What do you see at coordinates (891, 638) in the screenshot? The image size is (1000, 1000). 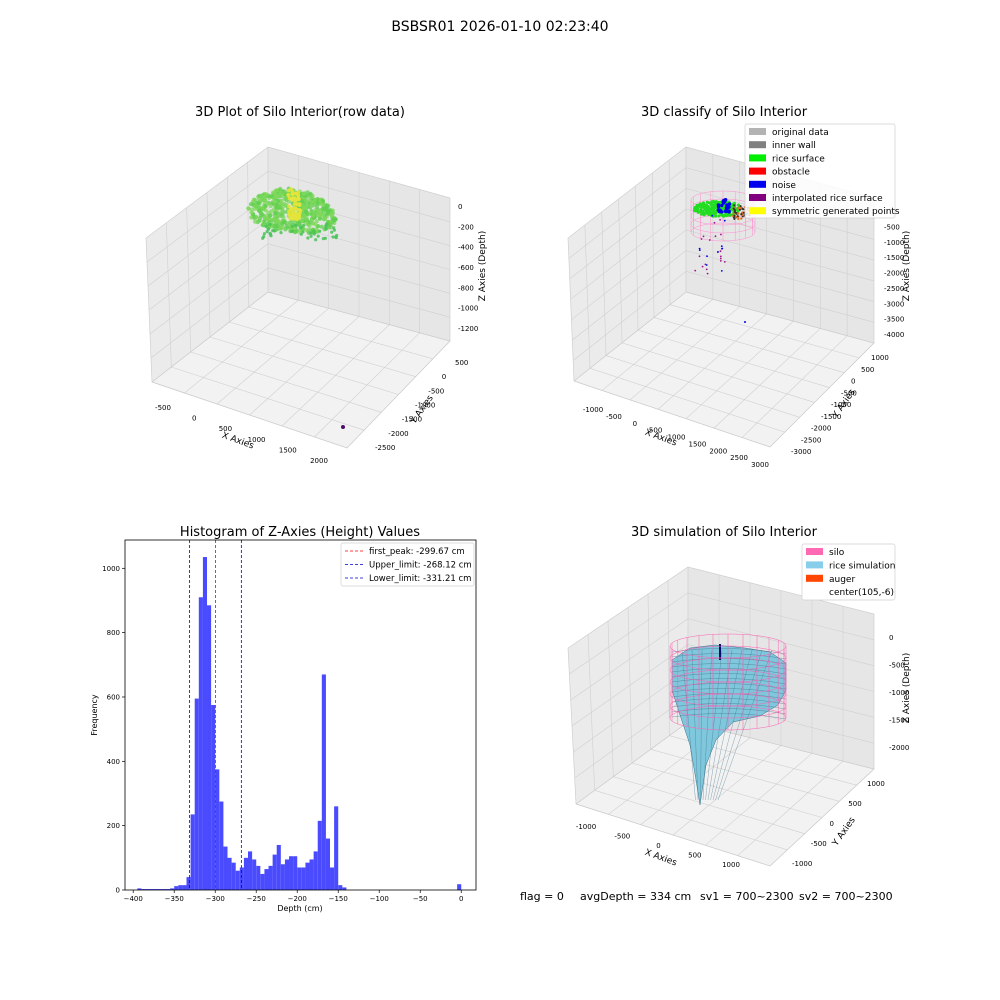 I see `z-tick-label: 0` at bounding box center [891, 638].